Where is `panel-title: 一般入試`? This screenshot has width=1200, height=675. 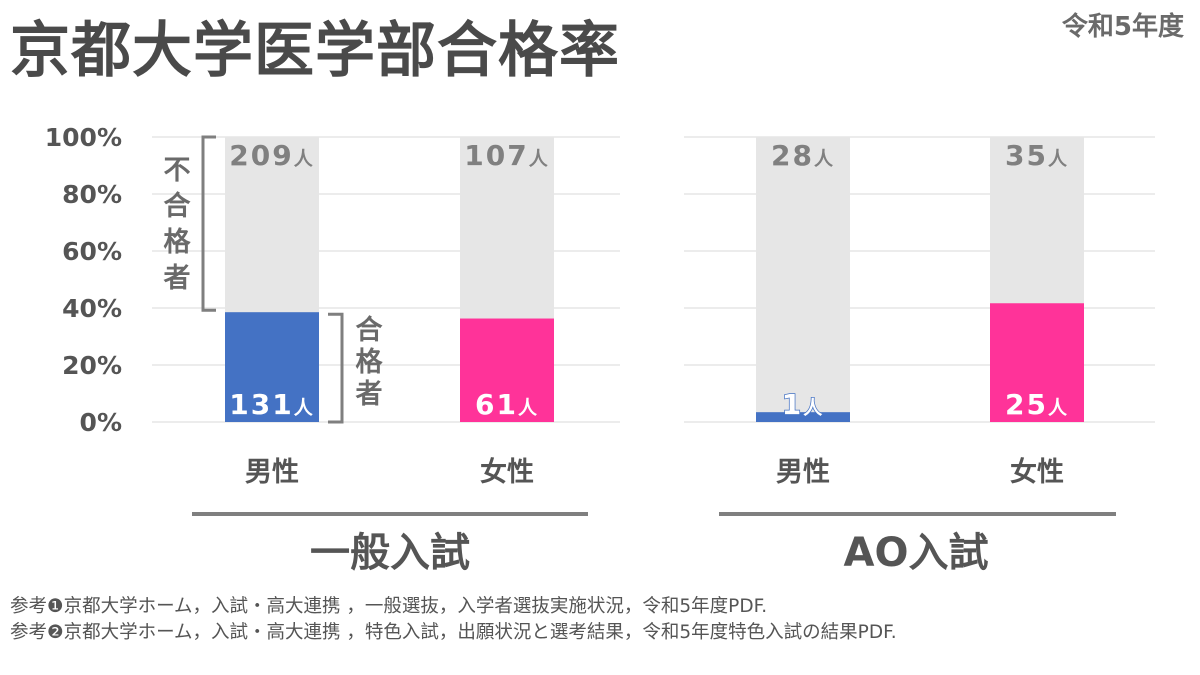
panel-title: 一般入試 is located at coordinates (390, 553).